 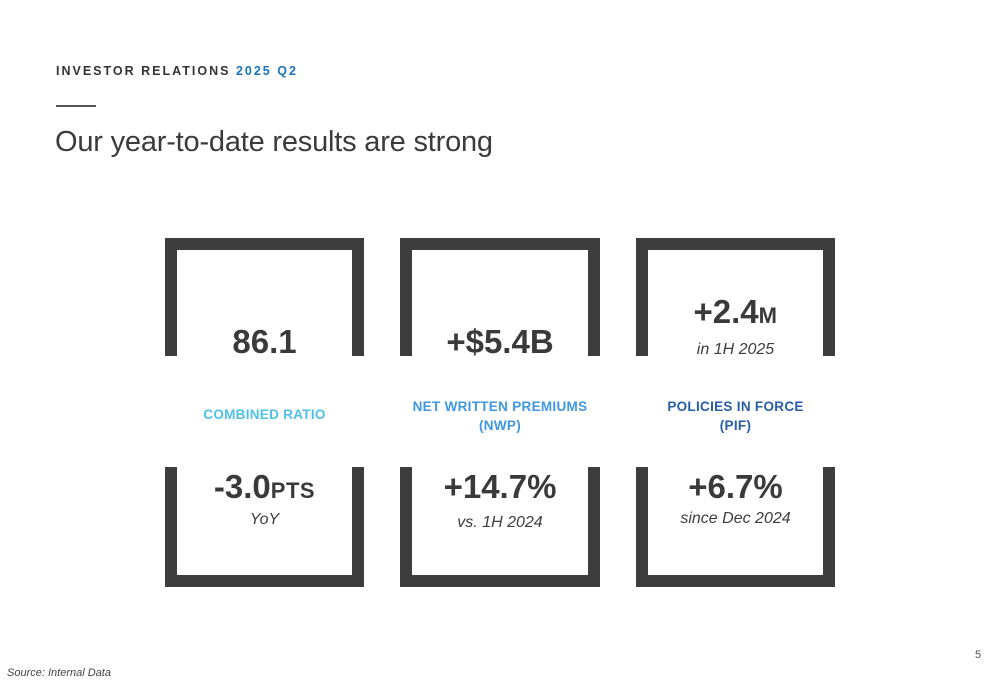 What do you see at coordinates (726, 311) in the screenshot?
I see `pif-number: +2.4` at bounding box center [726, 311].